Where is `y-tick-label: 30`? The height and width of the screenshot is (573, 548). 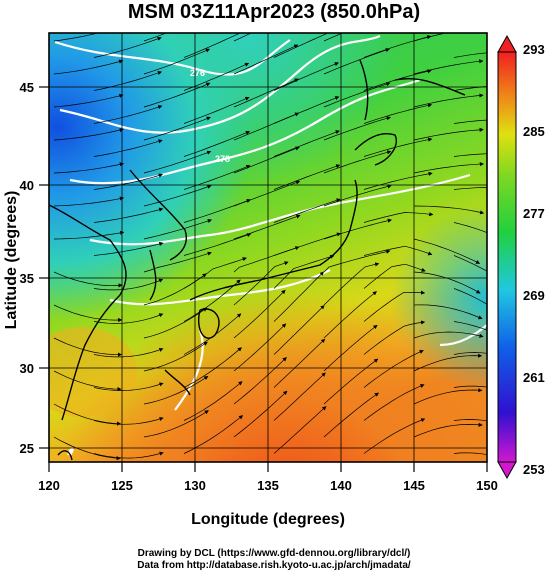
y-tick-label: 30 is located at coordinates (27, 368).